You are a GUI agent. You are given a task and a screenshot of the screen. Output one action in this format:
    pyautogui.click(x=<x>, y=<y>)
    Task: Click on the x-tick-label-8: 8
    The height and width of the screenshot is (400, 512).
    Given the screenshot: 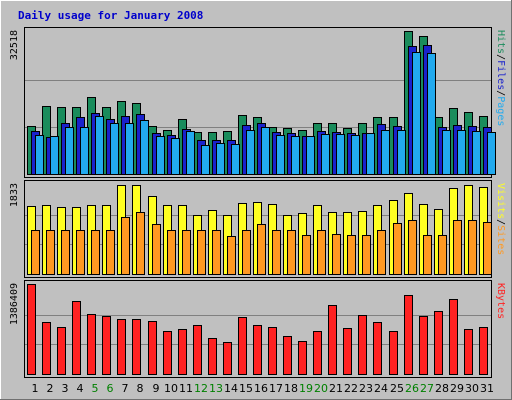 What is the action you would take?
    pyautogui.click(x=140, y=388)
    